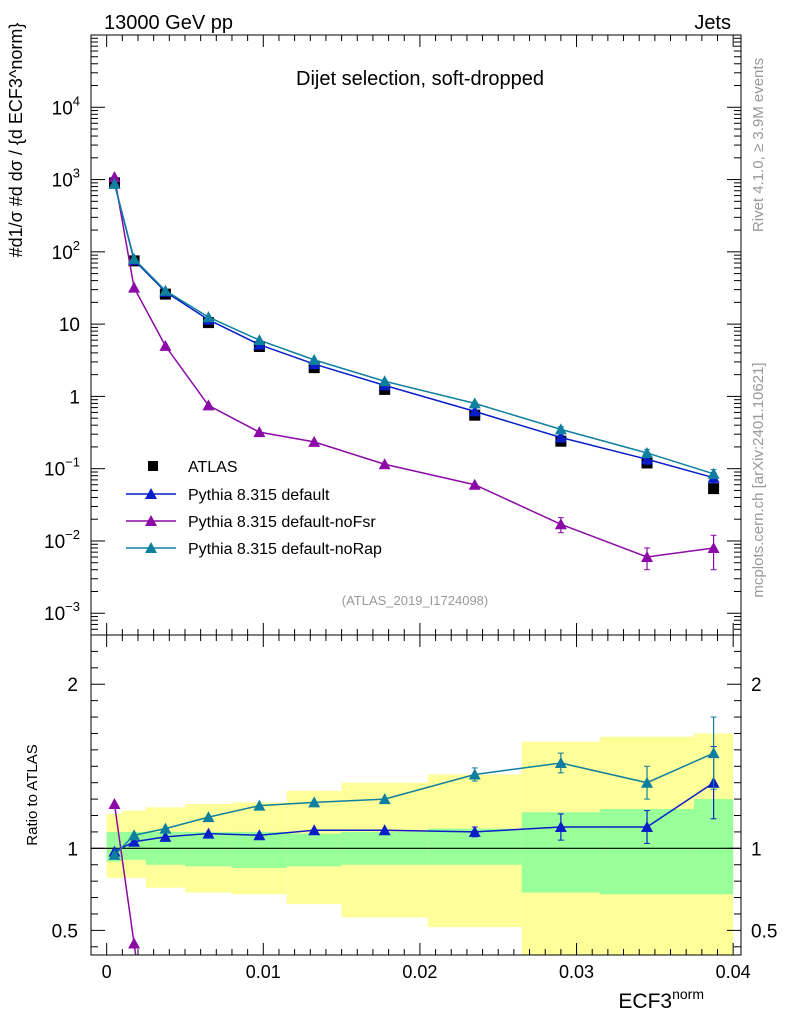  Describe the element at coordinates (72, 462) in the screenshot. I see `y-tick-label-exp: −1` at that location.